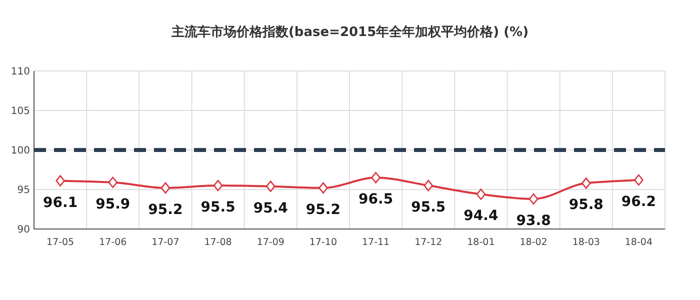  I want to click on x-tick-label: 17-12, so click(428, 242).